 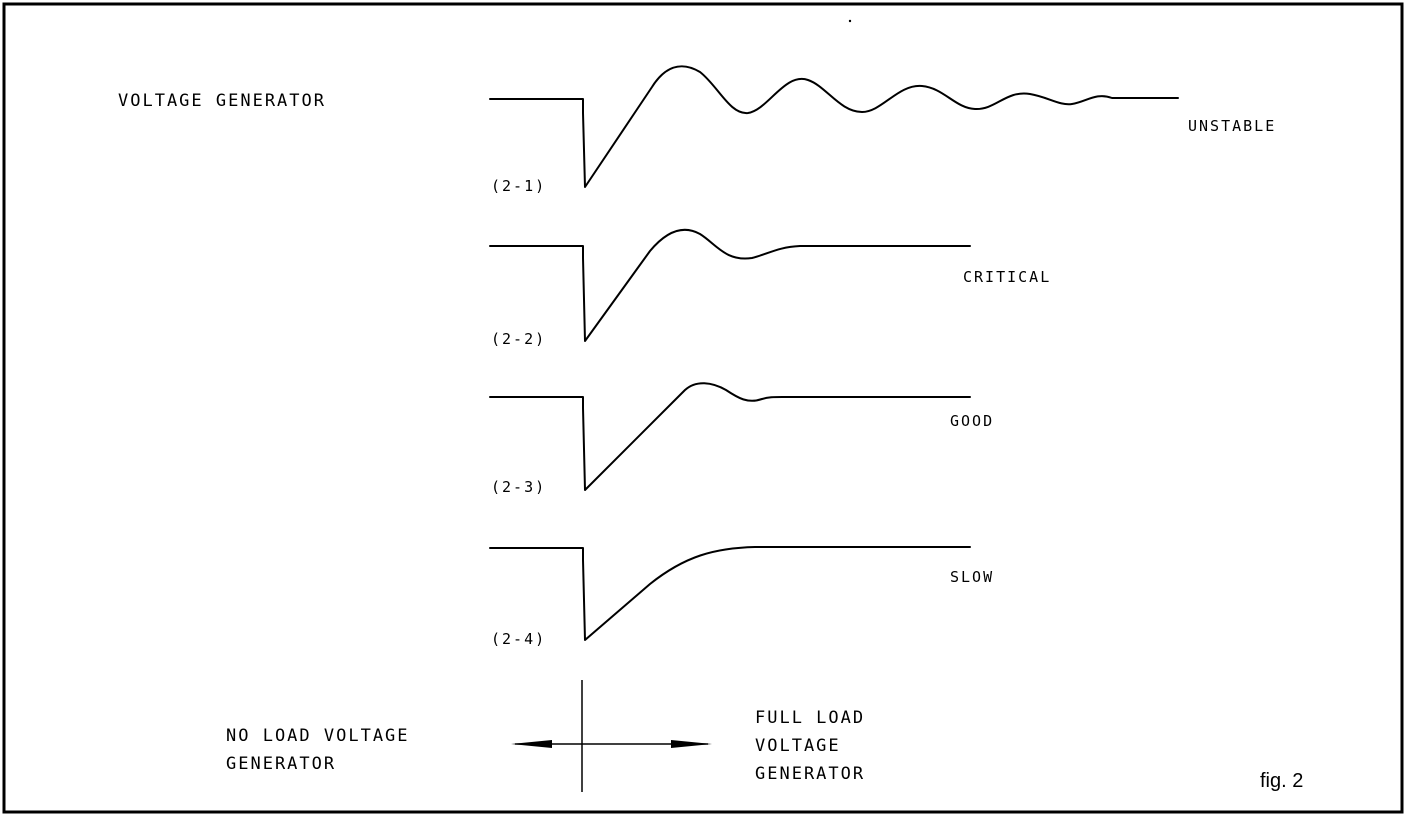 I want to click on trace-label-unstable: UNSTABLE, so click(x=1232, y=126).